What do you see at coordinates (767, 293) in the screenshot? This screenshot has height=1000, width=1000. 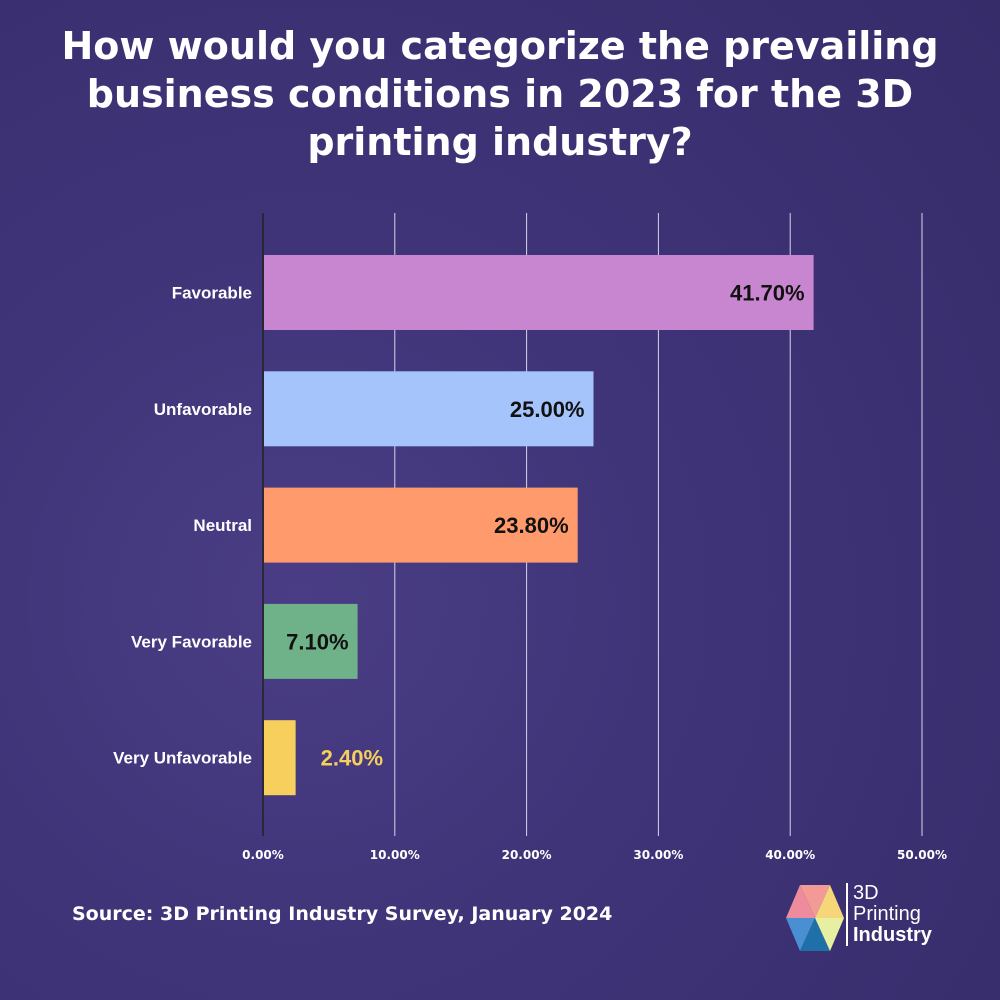 I see `data-label: 41.70%` at bounding box center [767, 293].